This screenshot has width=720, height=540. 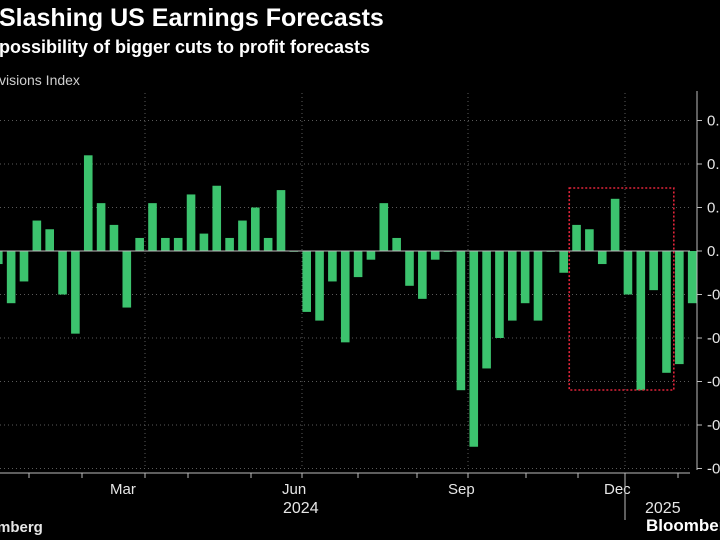 I want to click on year-label: 2025, so click(x=663, y=508).